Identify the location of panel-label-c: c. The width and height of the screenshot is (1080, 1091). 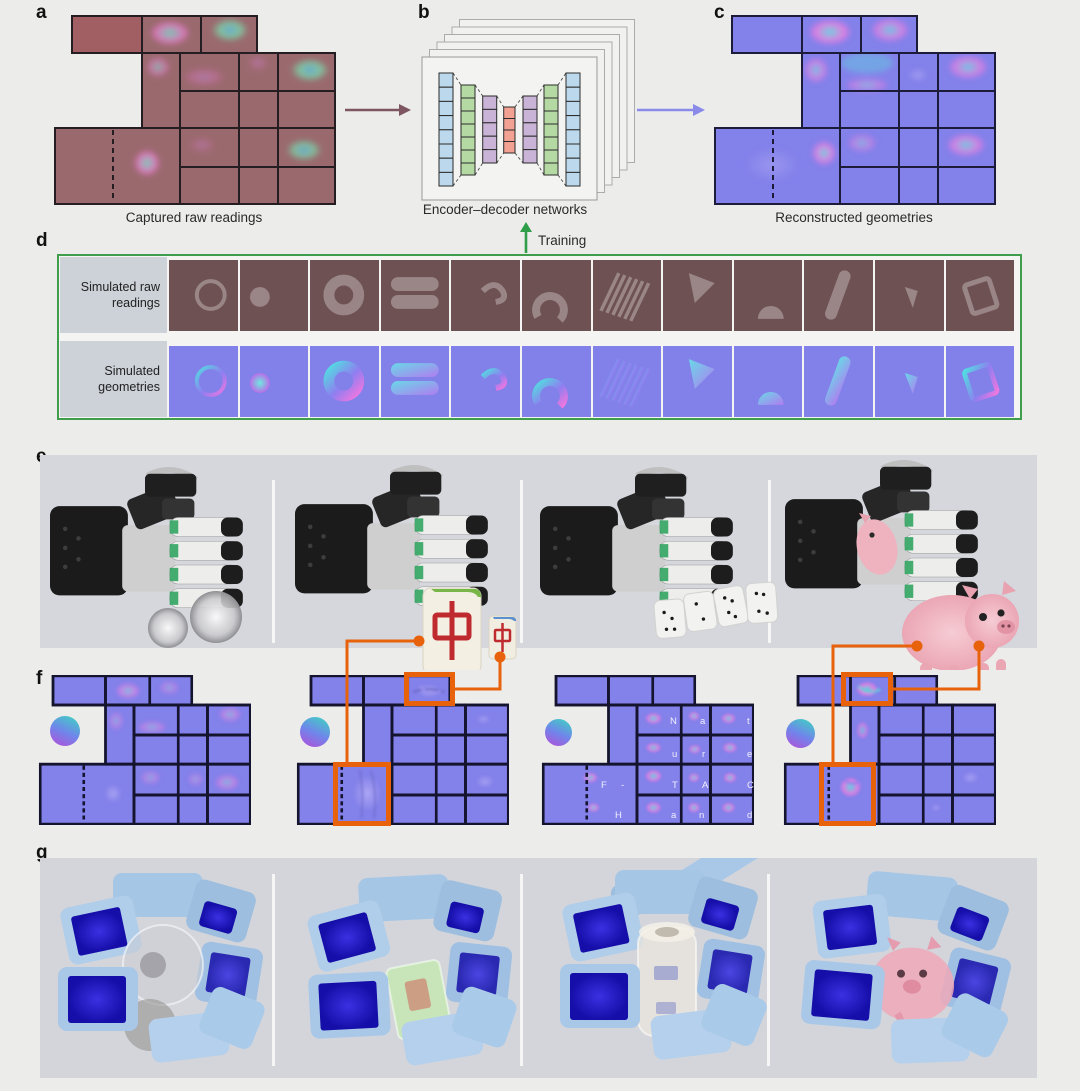
(719, 12).